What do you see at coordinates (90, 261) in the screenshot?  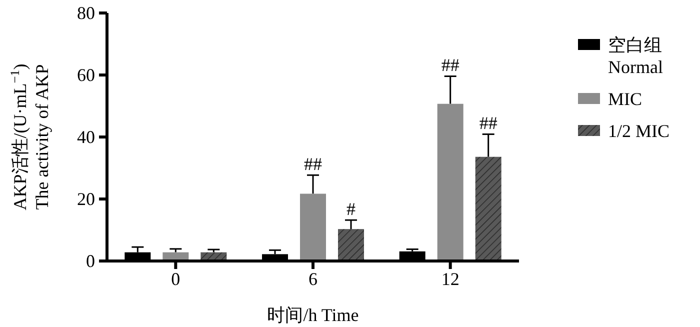 I see `y-tick-label: 0` at bounding box center [90, 261].